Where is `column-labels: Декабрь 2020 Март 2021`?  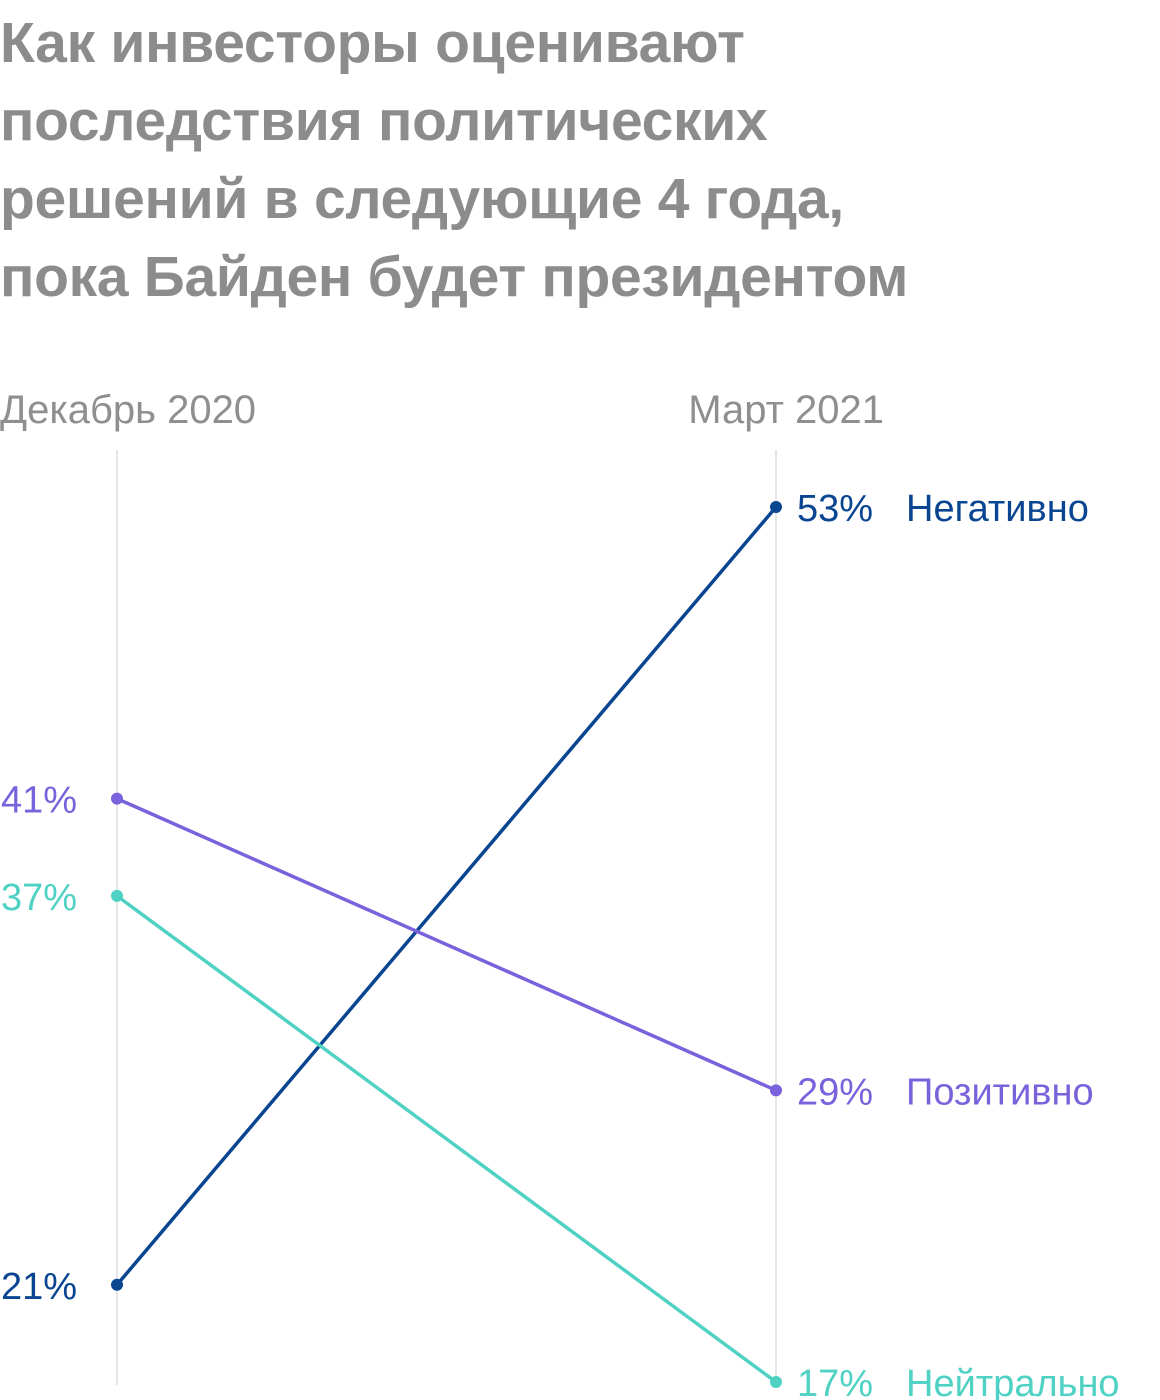 column-labels: Декабрь 2020 Март 2021 is located at coordinates (442, 410).